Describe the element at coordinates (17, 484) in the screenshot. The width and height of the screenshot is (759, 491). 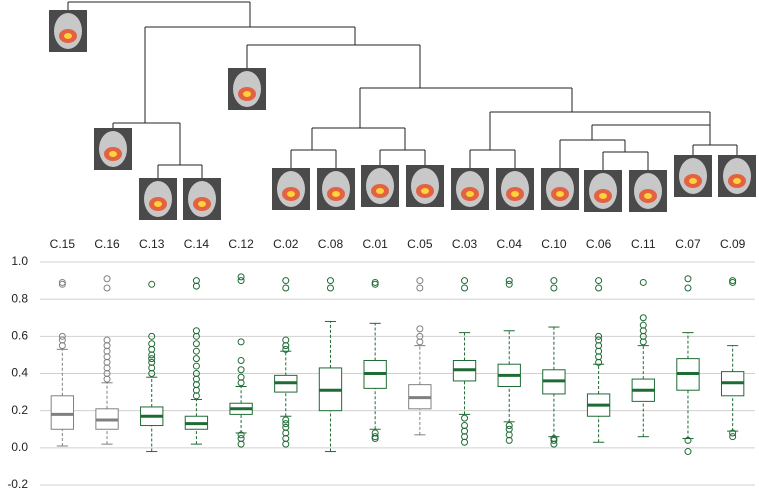
I see `y-tick-label: -0.2` at that location.